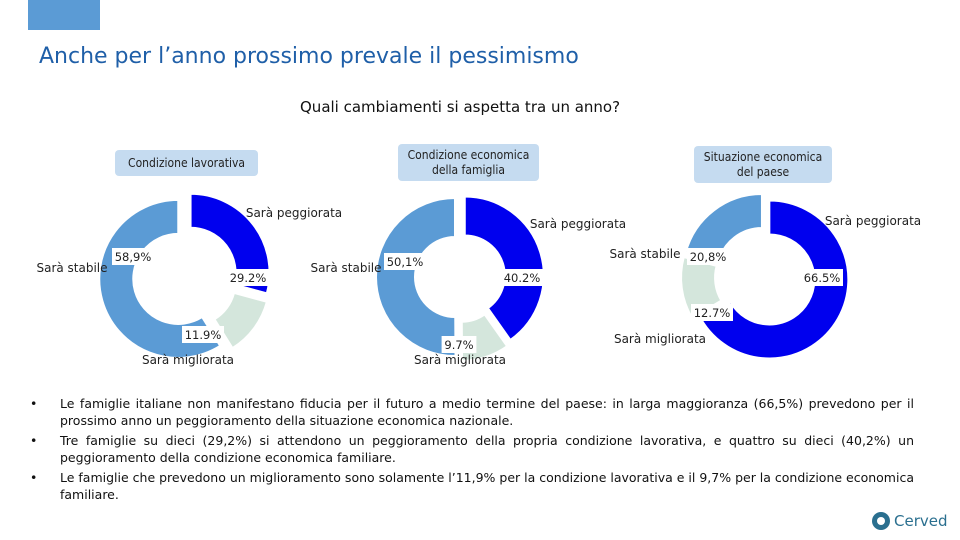 Image resolution: width=960 pixels, height=540 pixels. I want to click on cerved-logo-text: Cerved, so click(921, 521).